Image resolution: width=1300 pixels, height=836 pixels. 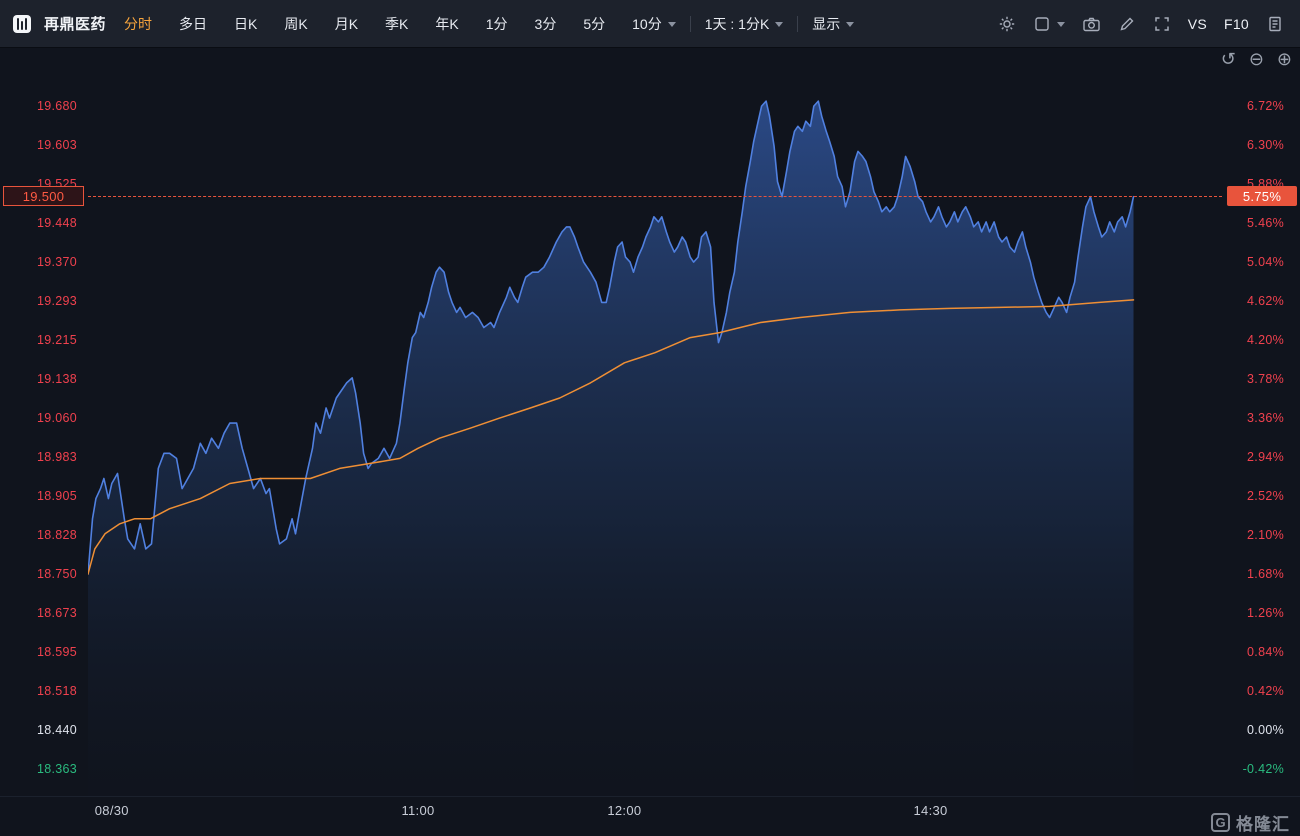 What do you see at coordinates (56, 223) in the screenshot?
I see `price-tick: 19.448` at bounding box center [56, 223].